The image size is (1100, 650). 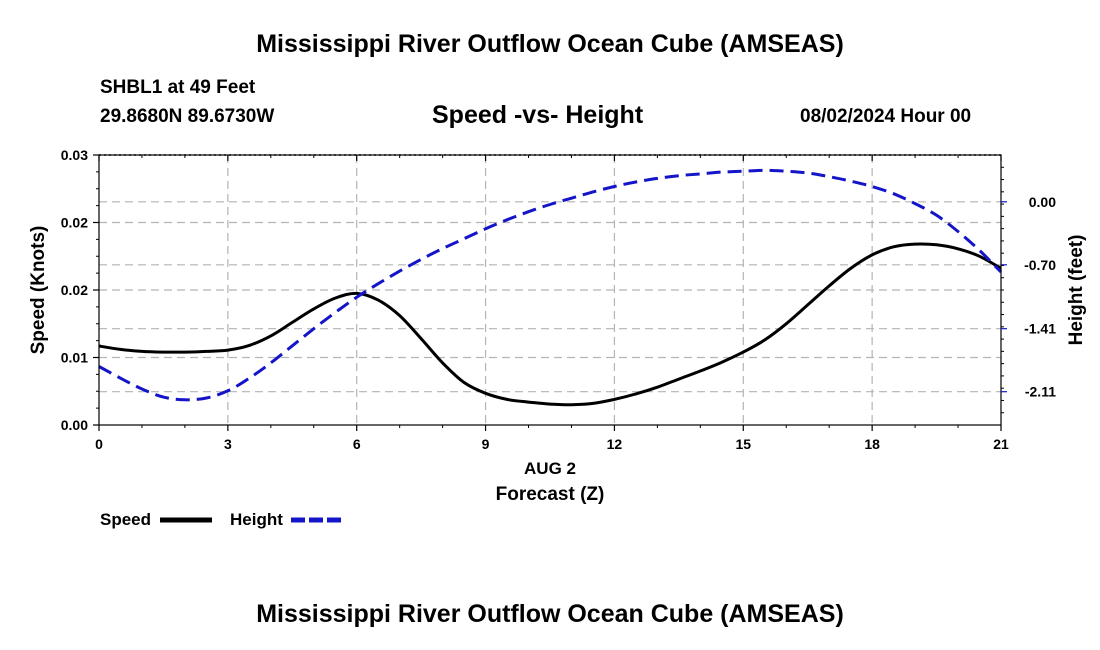 What do you see at coordinates (615, 444) in the screenshot?
I see `x-tick-label: 12` at bounding box center [615, 444].